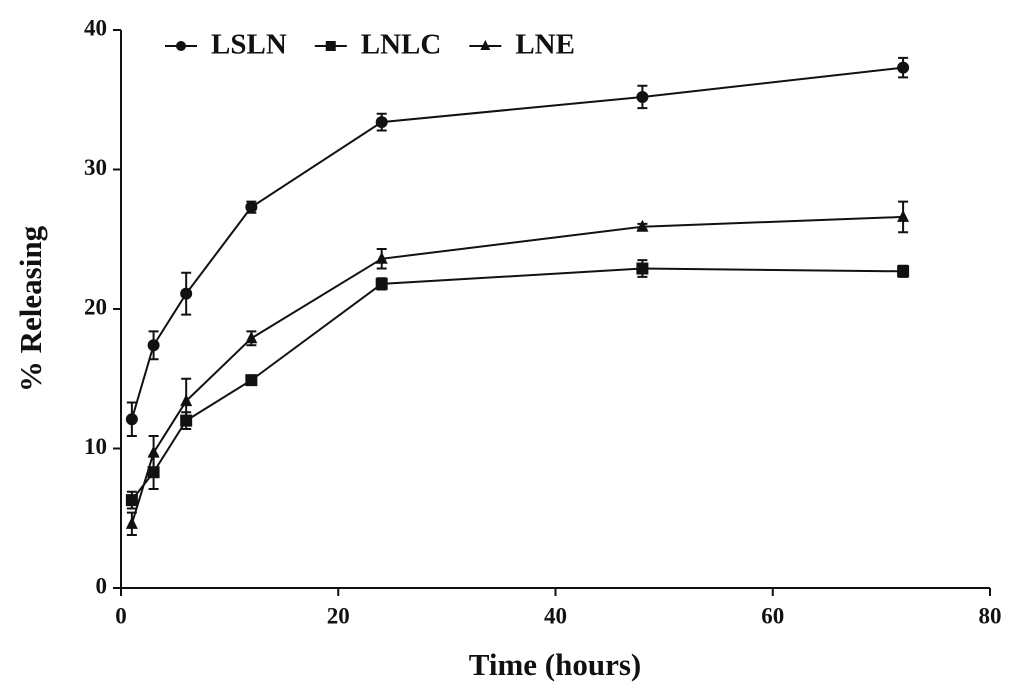 The height and width of the screenshot is (691, 1016). What do you see at coordinates (95, 27) in the screenshot?
I see `y-tick-label: 40` at bounding box center [95, 27].